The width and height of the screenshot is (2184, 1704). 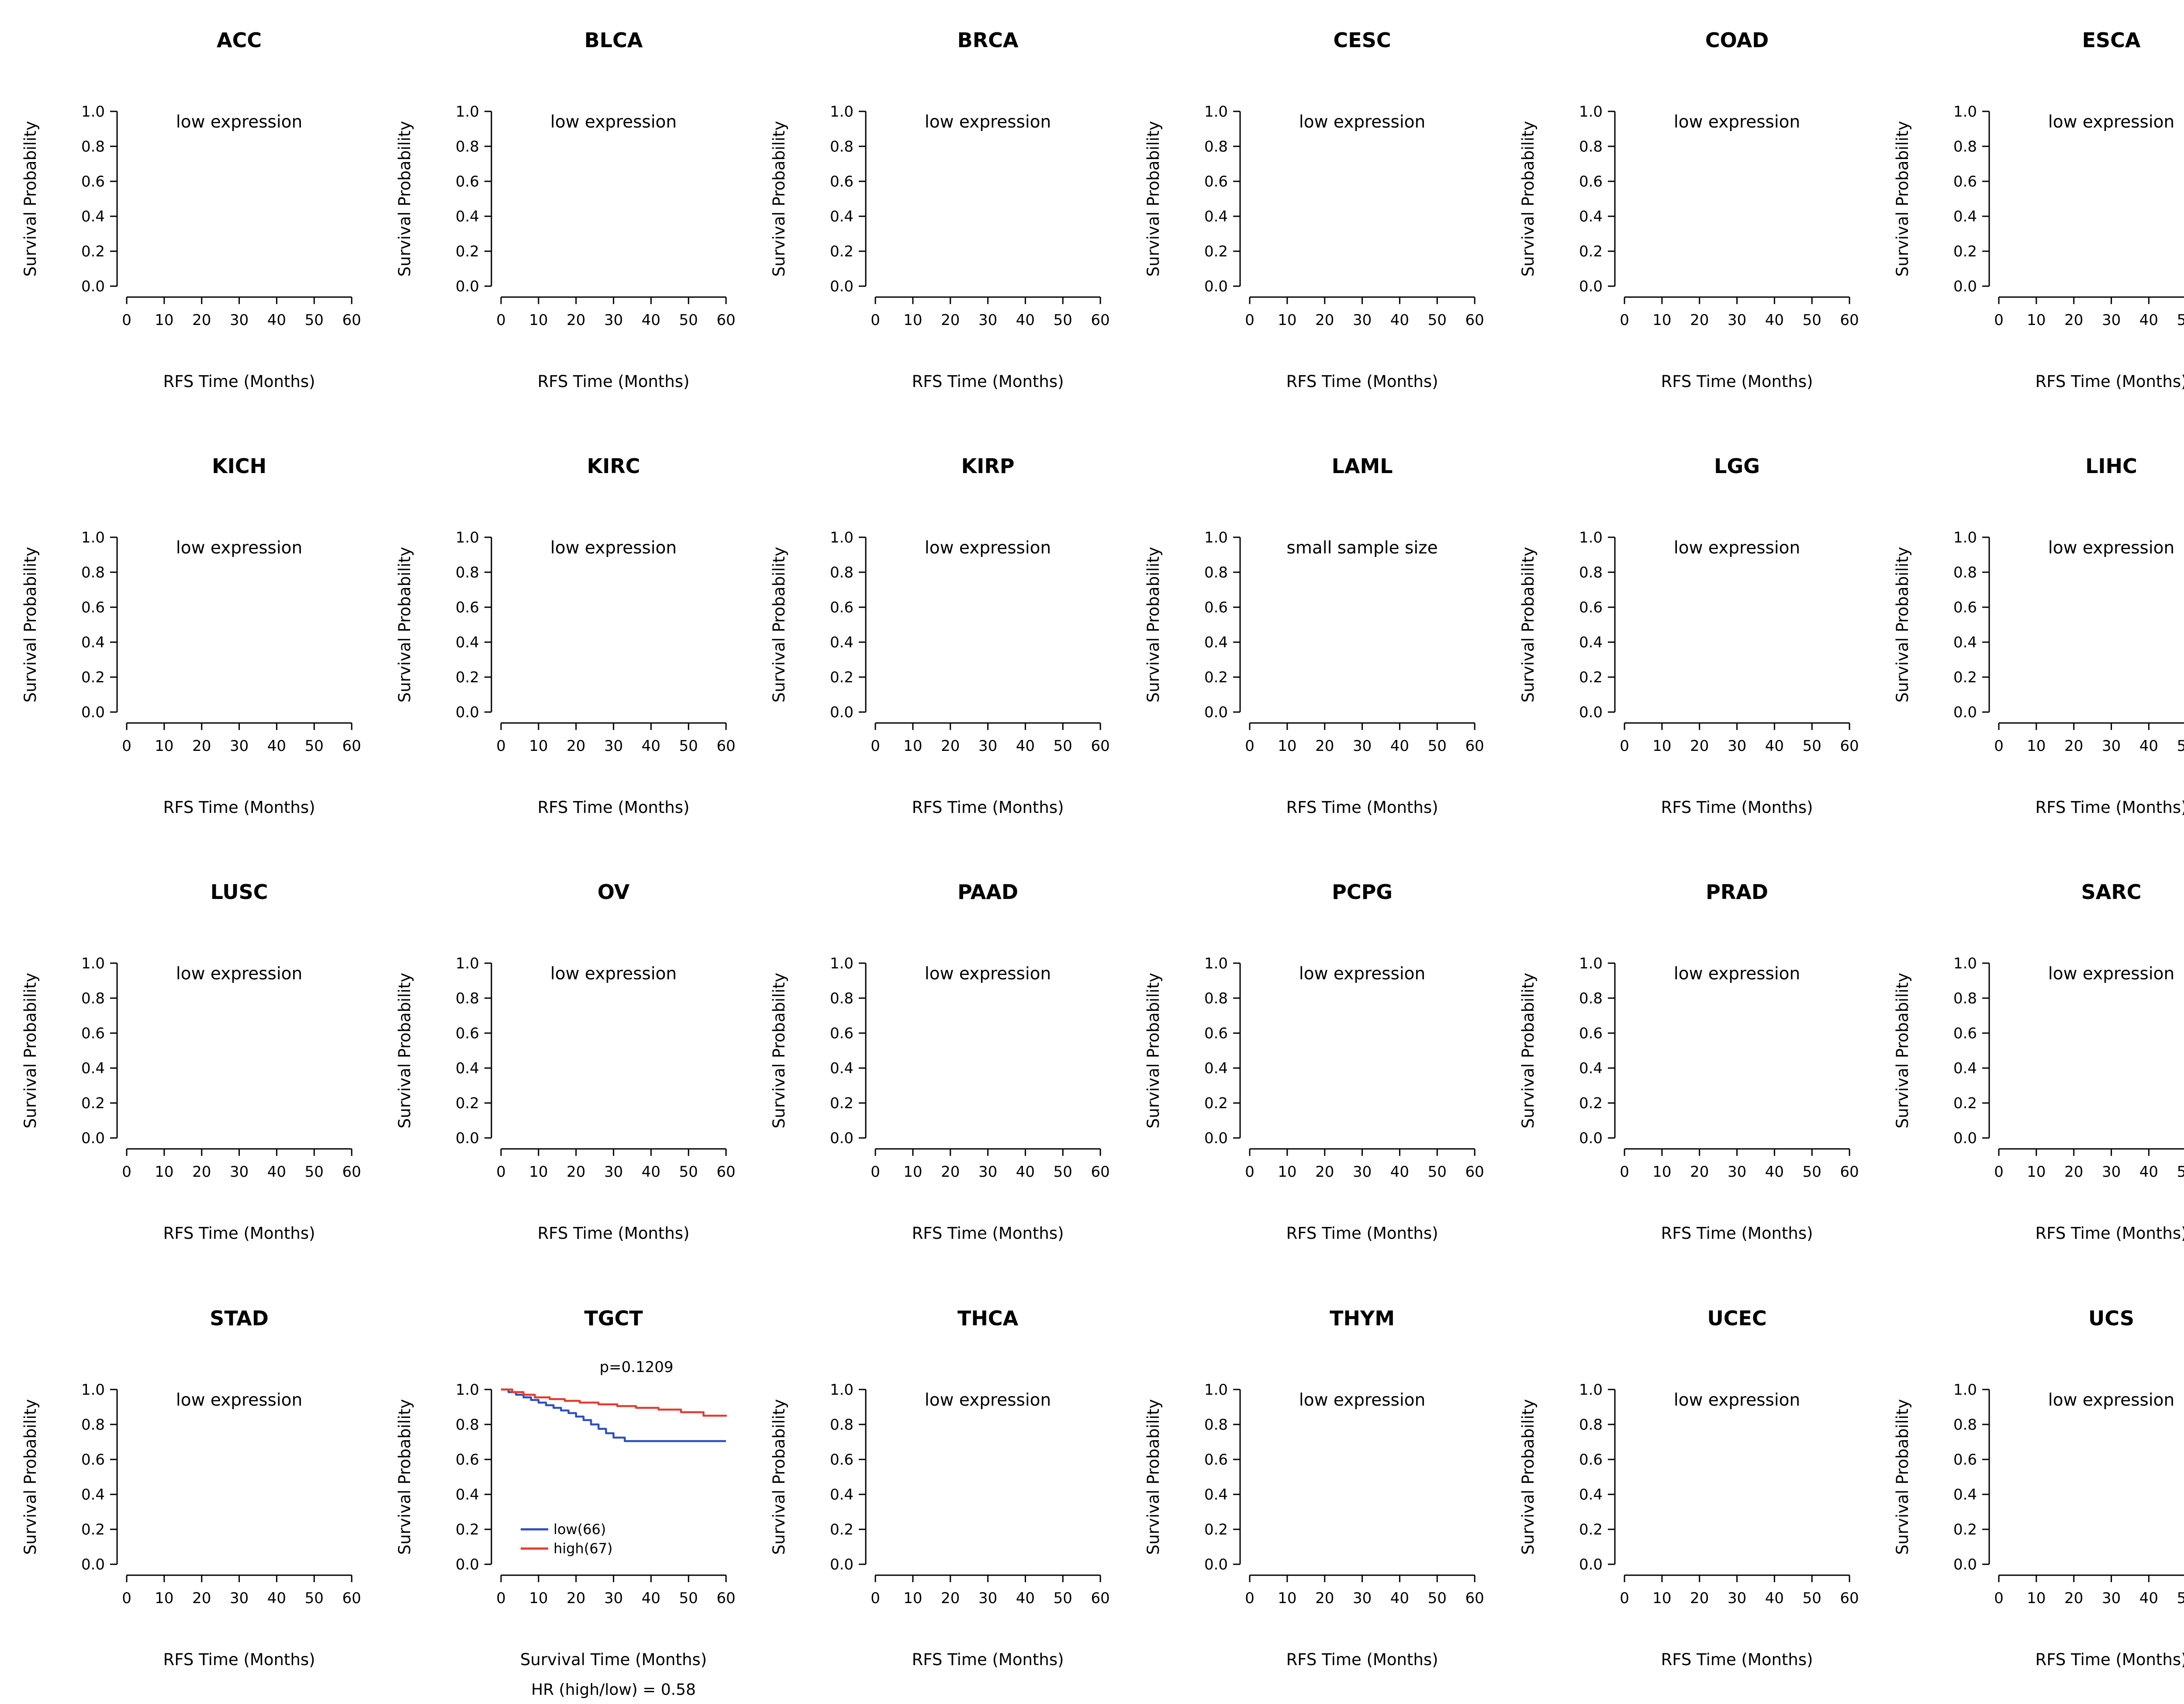 What do you see at coordinates (1362, 40) in the screenshot?
I see `panel-title: CESC` at bounding box center [1362, 40].